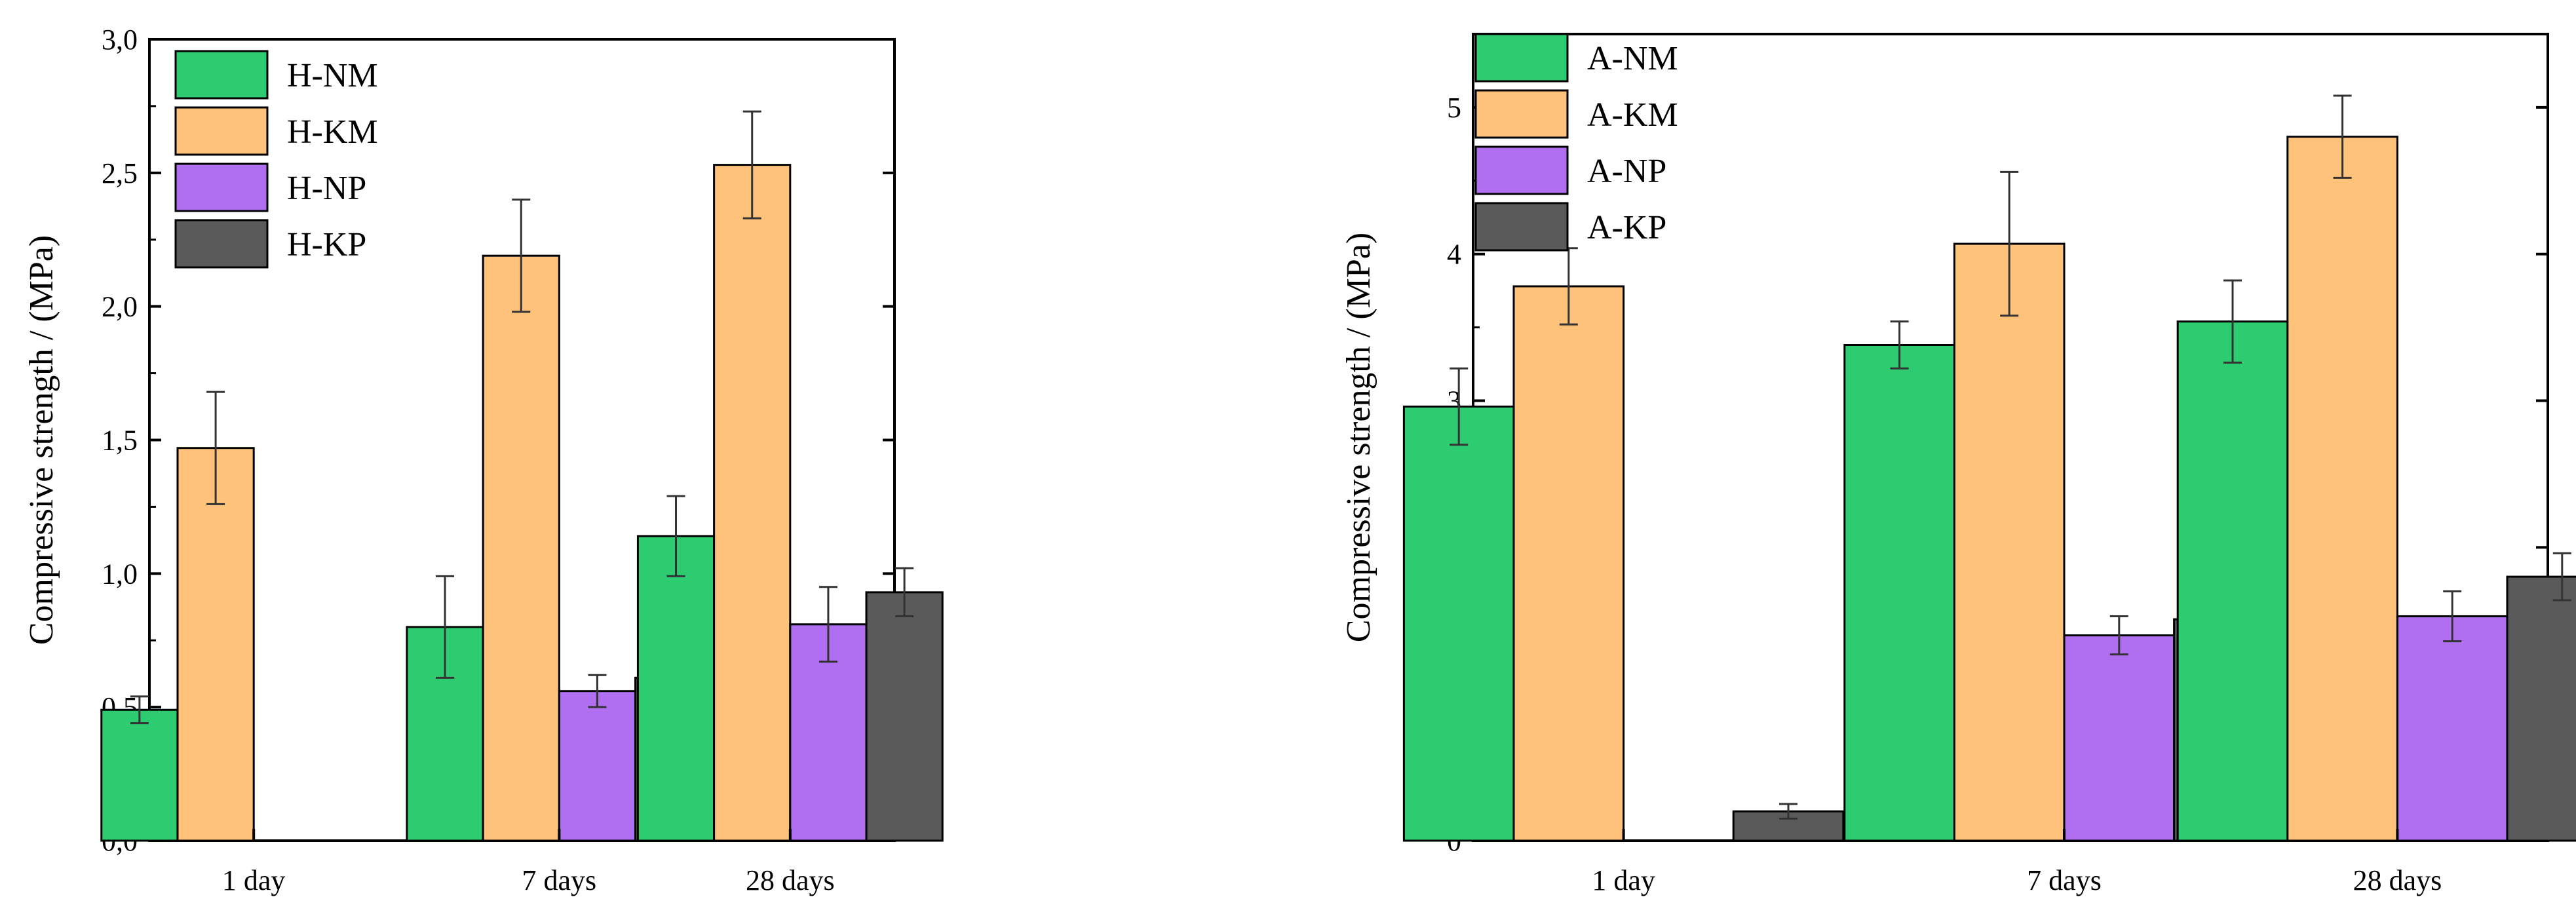 This screenshot has height=918, width=2576. What do you see at coordinates (827, 624) in the screenshot?
I see `error-bar-h-np-28-days` at bounding box center [827, 624].